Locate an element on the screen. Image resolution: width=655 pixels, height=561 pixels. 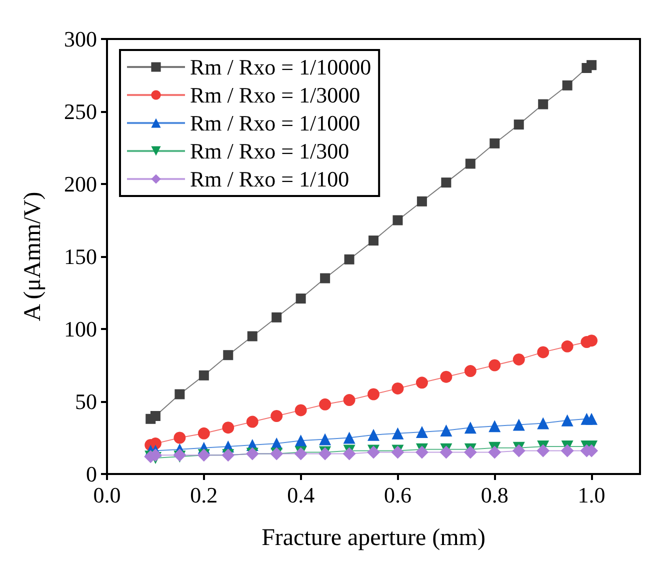
x-axis-title: Fracture aperture (mm) is located at coordinates (374, 538).